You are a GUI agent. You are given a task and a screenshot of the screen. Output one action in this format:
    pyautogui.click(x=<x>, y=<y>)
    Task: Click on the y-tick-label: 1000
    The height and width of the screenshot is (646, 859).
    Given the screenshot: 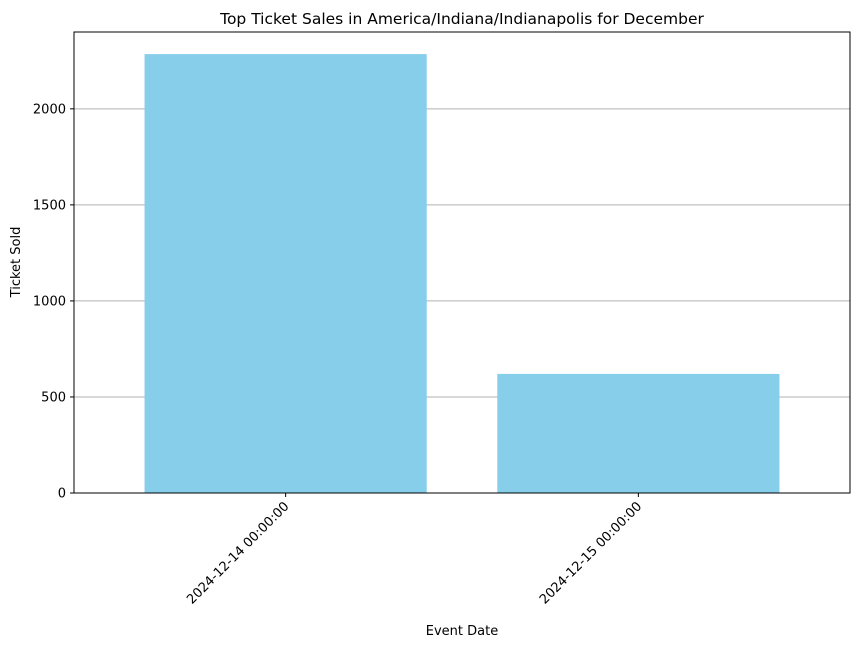 What is the action you would take?
    pyautogui.click(x=49, y=301)
    